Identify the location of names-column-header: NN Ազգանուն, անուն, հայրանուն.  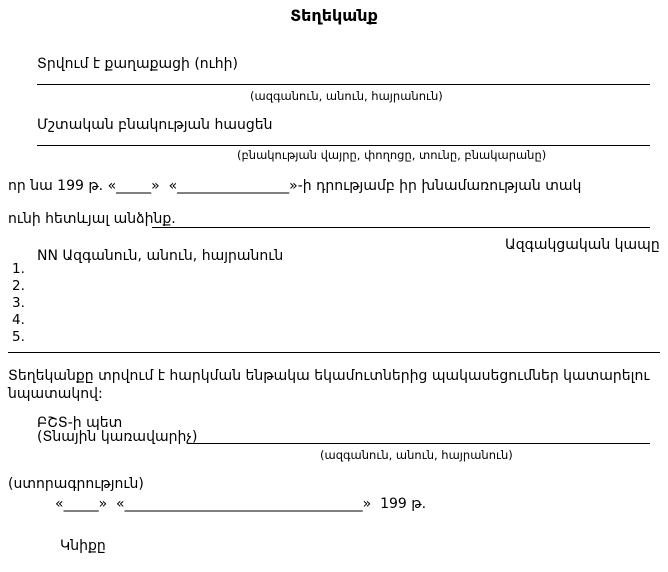
(160, 256).